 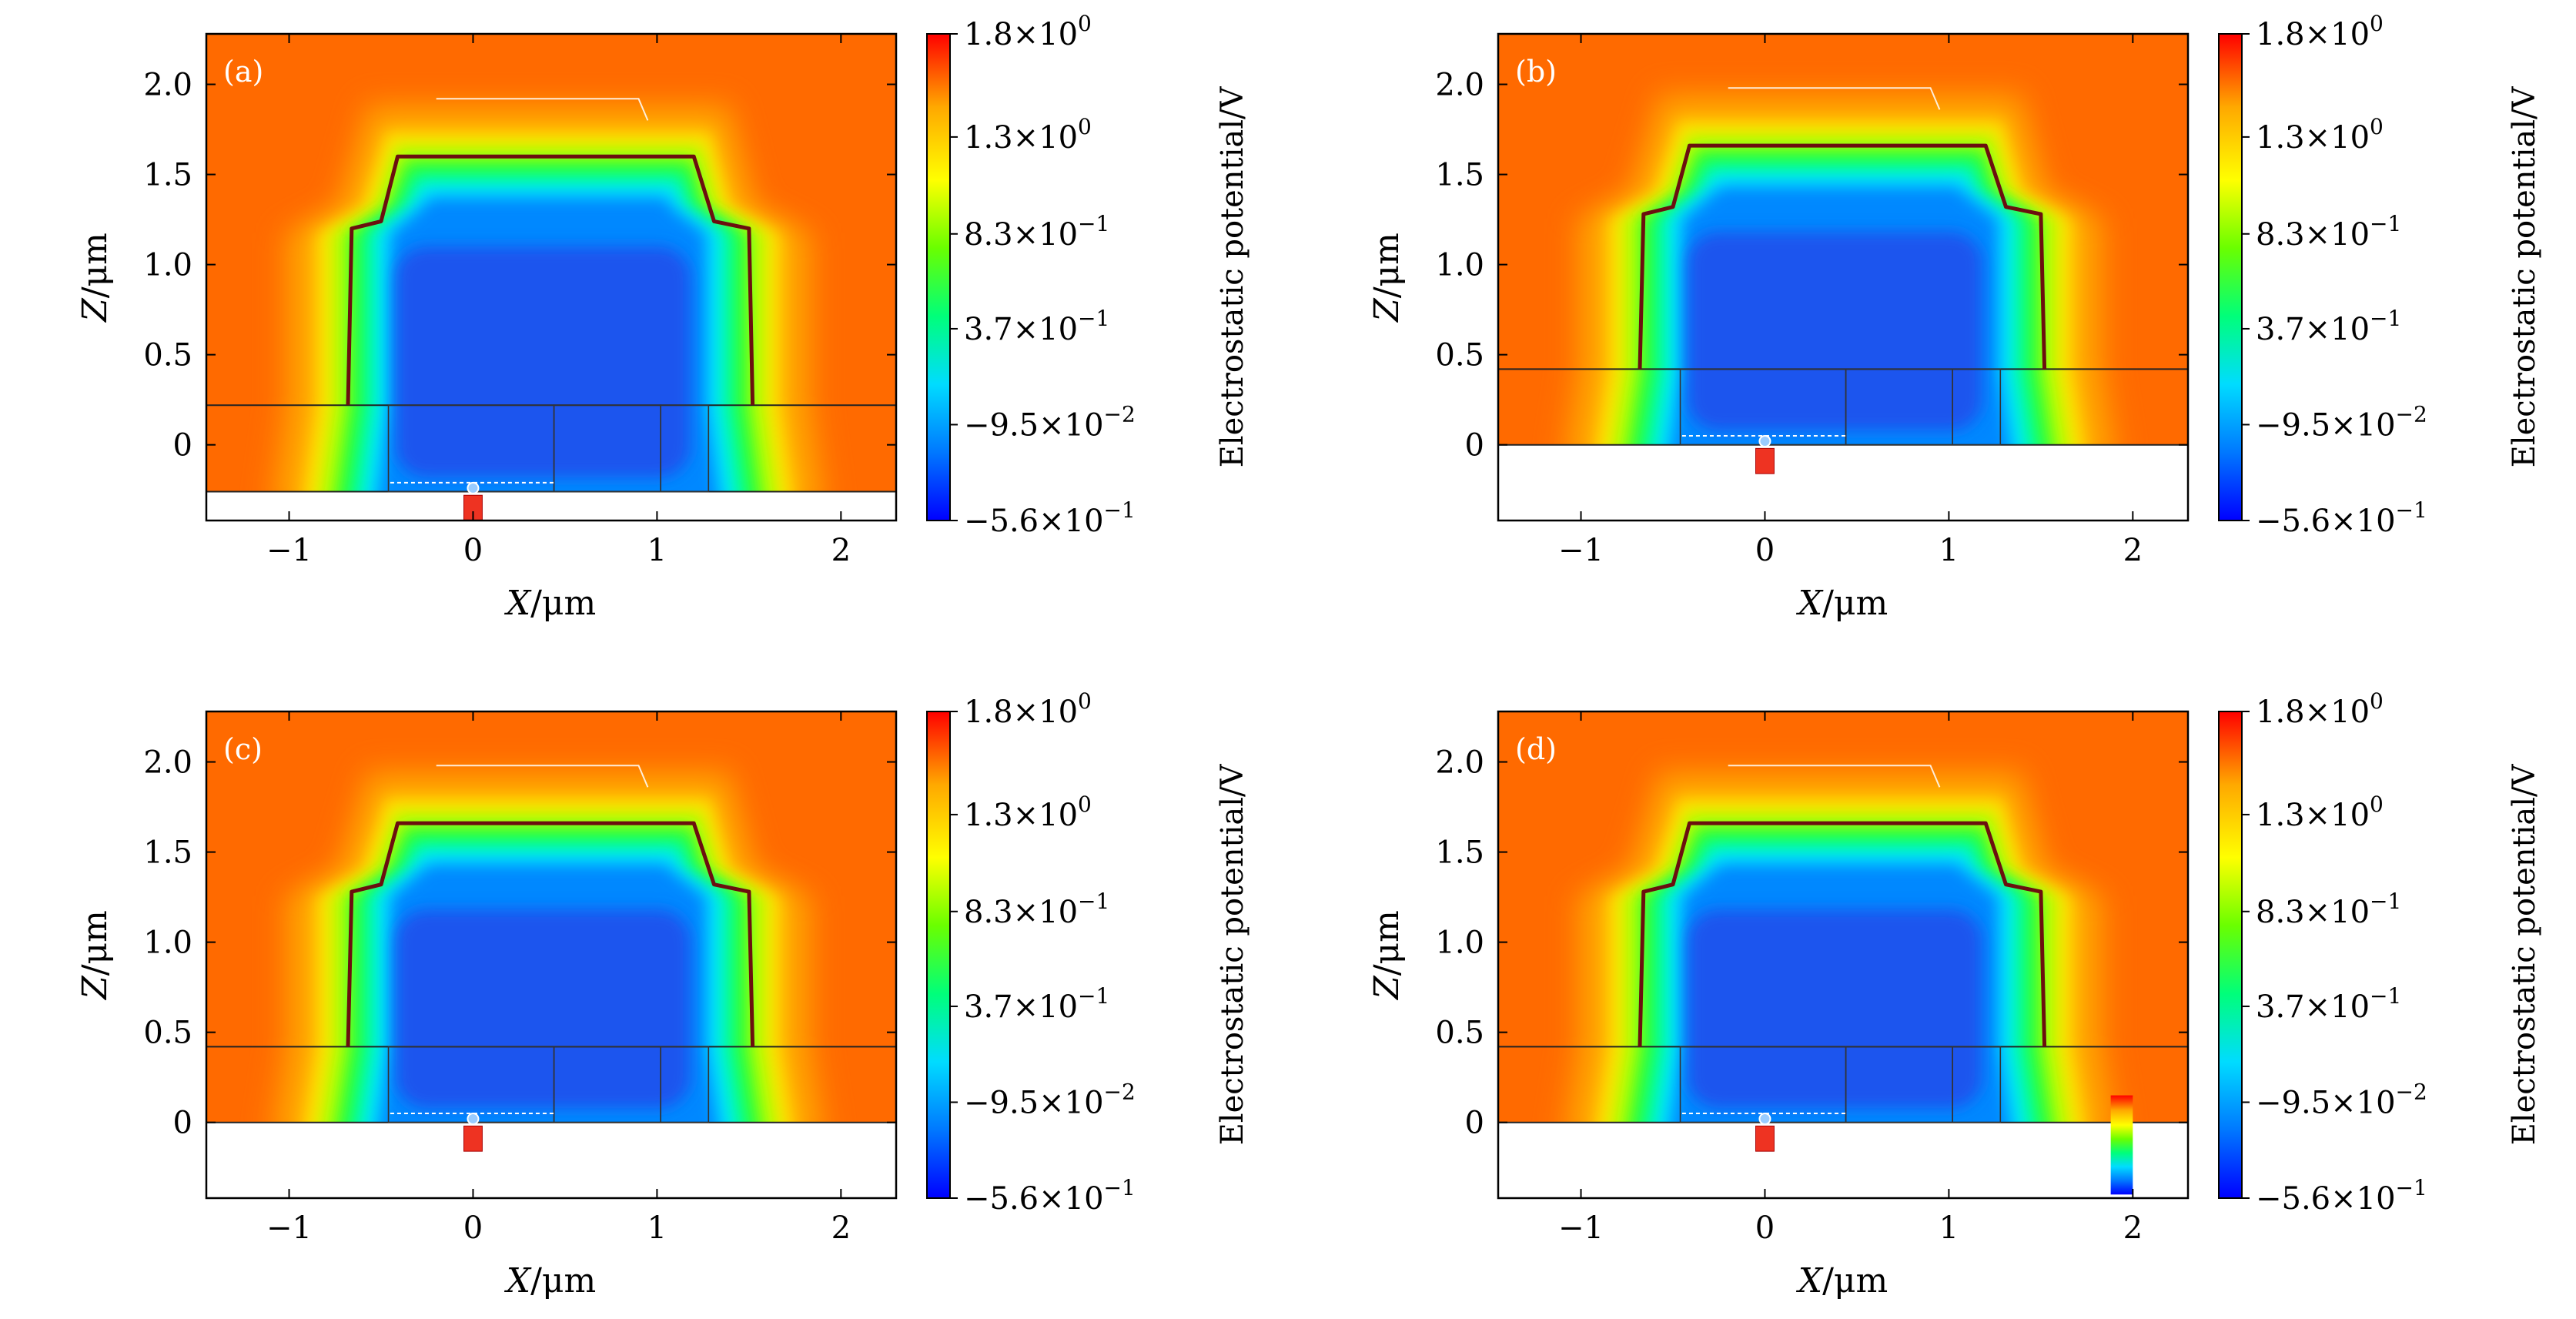 I want to click on z-axis-label: Z/μm, so click(x=95, y=278).